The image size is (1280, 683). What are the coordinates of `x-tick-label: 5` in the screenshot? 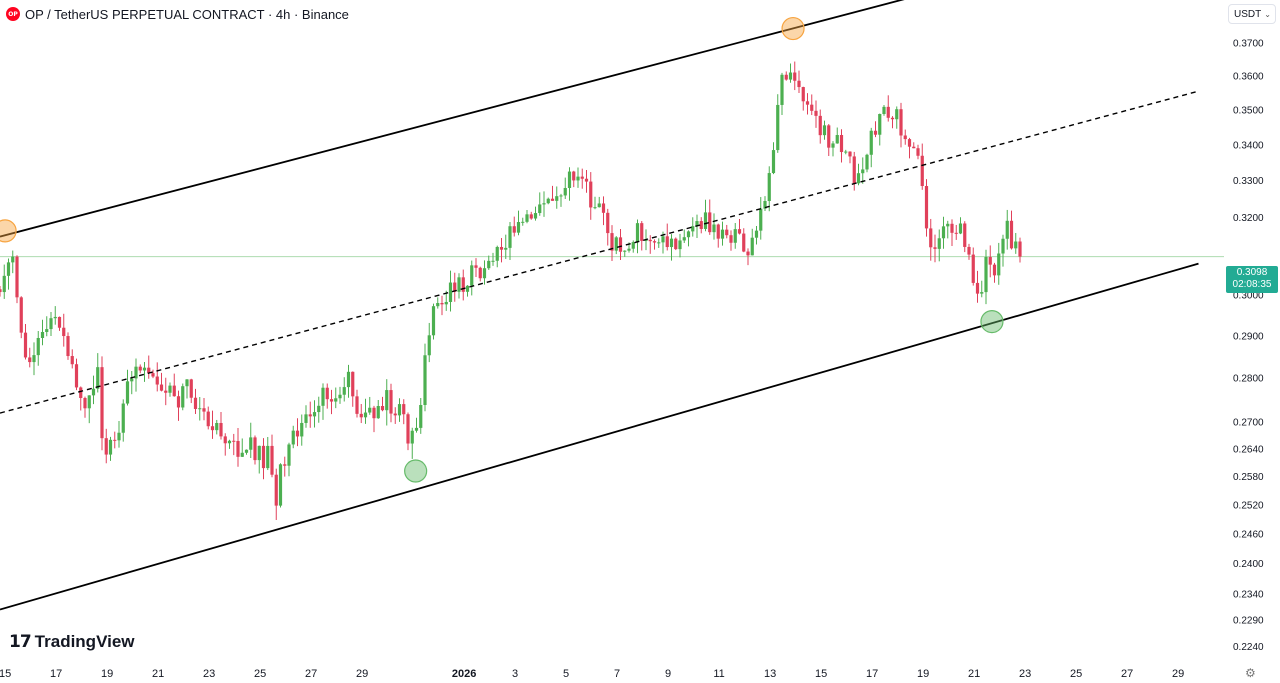 It's located at (566, 674).